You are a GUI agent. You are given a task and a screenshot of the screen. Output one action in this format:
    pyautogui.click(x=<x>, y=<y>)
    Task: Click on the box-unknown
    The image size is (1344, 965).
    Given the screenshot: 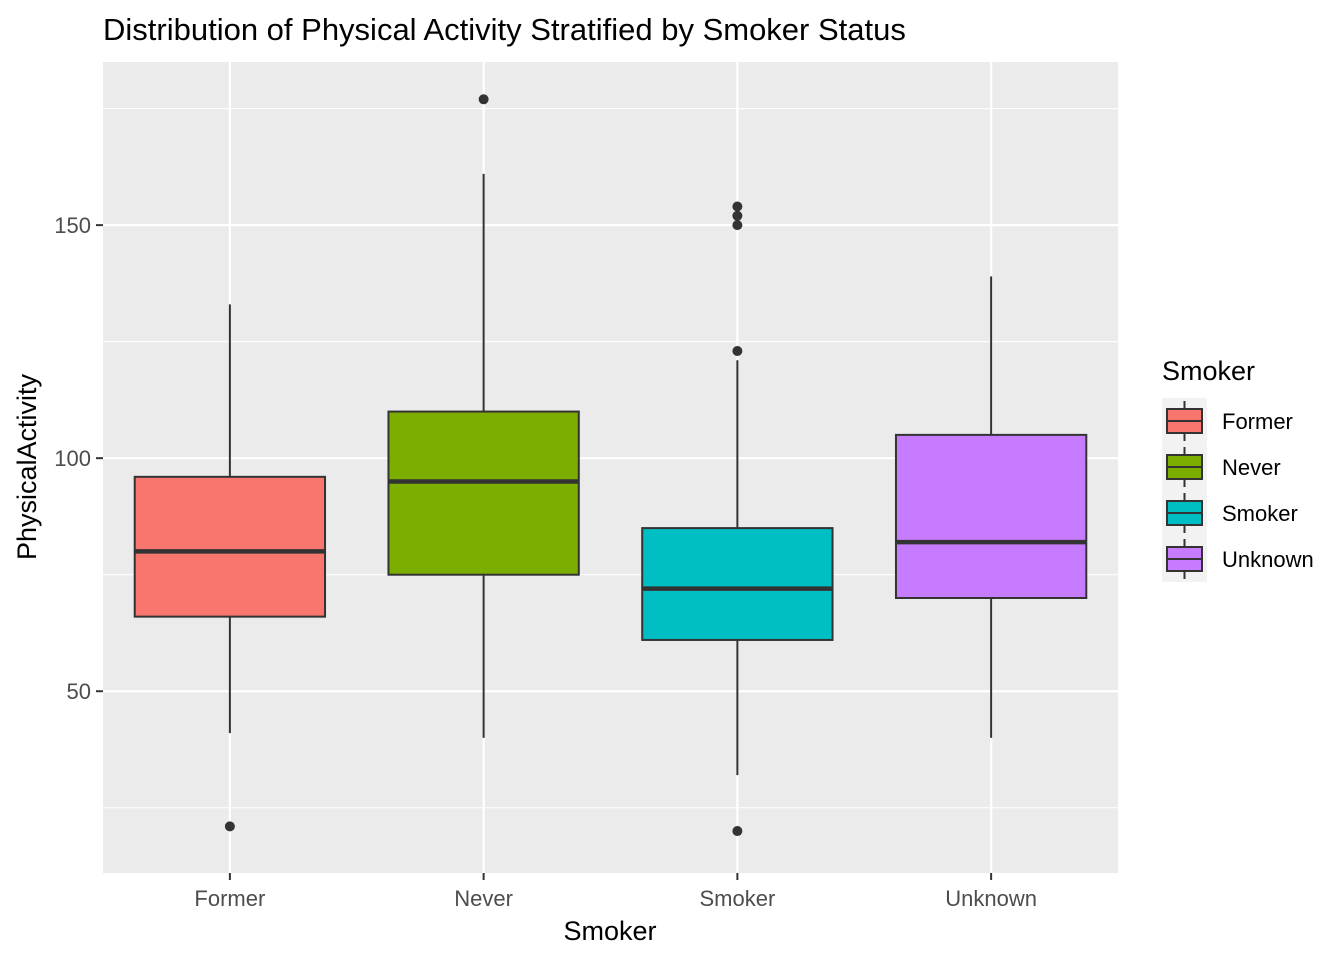 What is the action you would take?
    pyautogui.click(x=991, y=507)
    